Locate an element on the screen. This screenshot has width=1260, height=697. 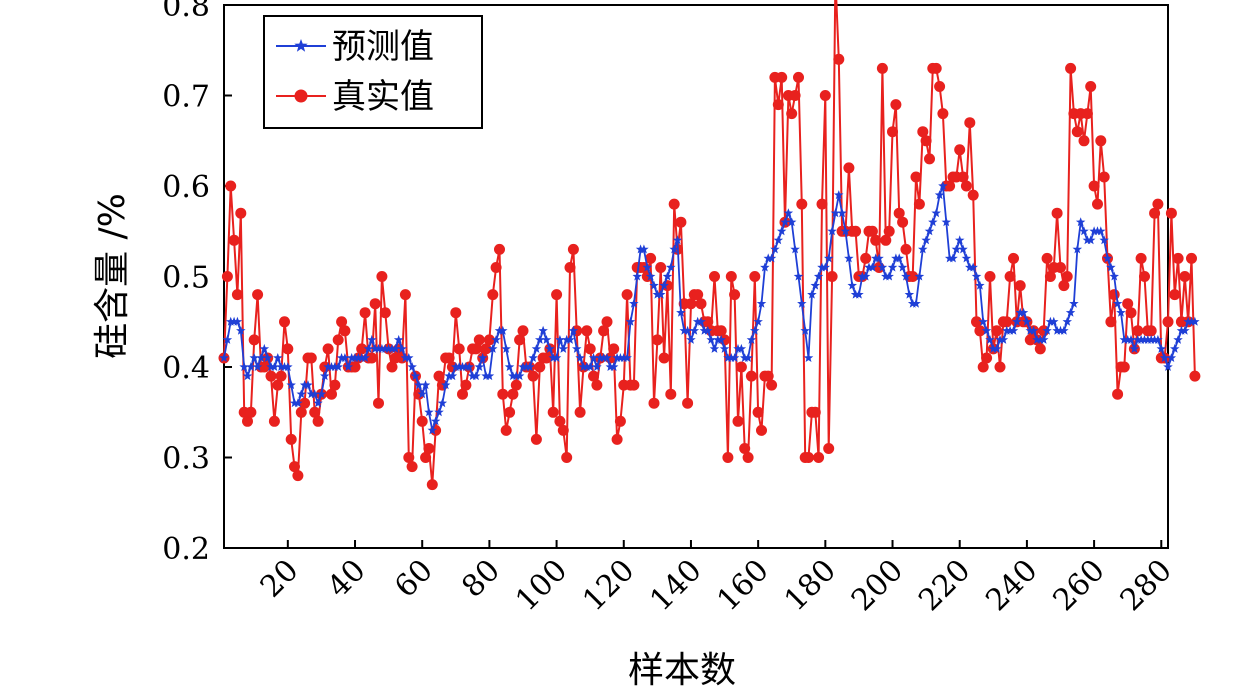
legend-marker-predicted is located at coordinates (301, 45).